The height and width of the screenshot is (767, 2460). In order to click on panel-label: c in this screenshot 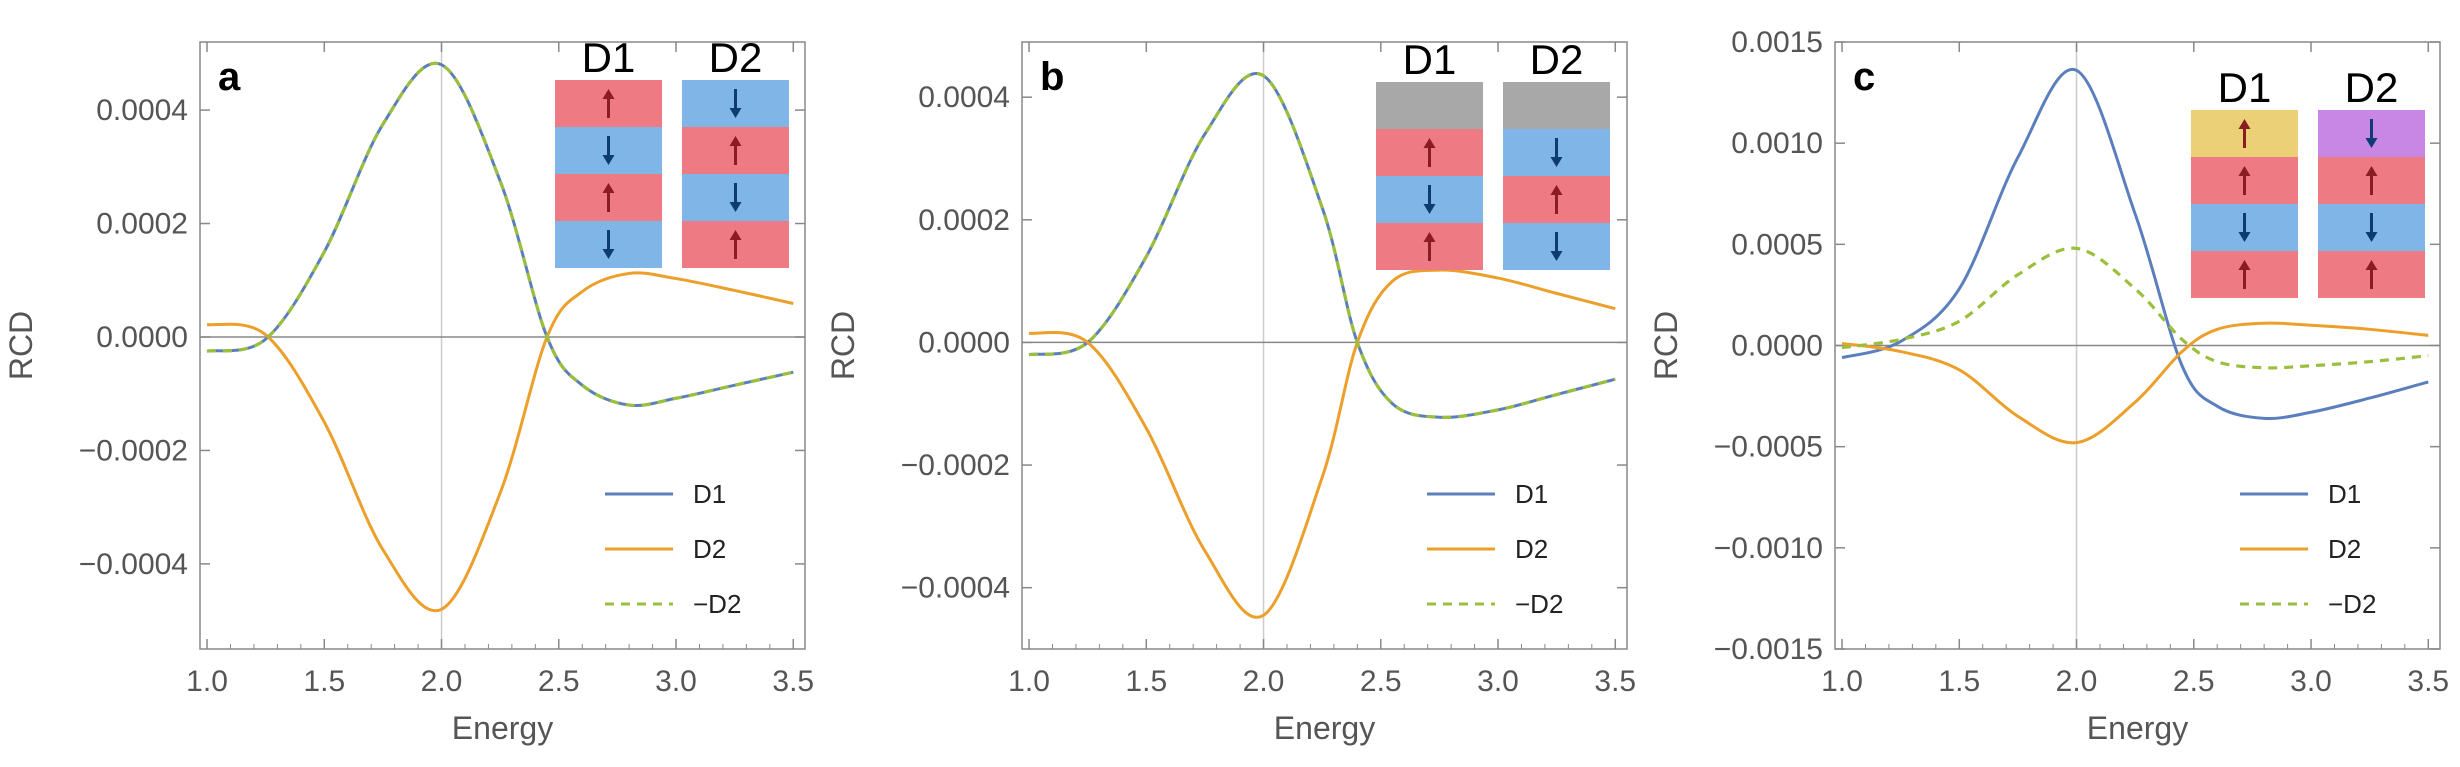, I will do `click(1864, 77)`.